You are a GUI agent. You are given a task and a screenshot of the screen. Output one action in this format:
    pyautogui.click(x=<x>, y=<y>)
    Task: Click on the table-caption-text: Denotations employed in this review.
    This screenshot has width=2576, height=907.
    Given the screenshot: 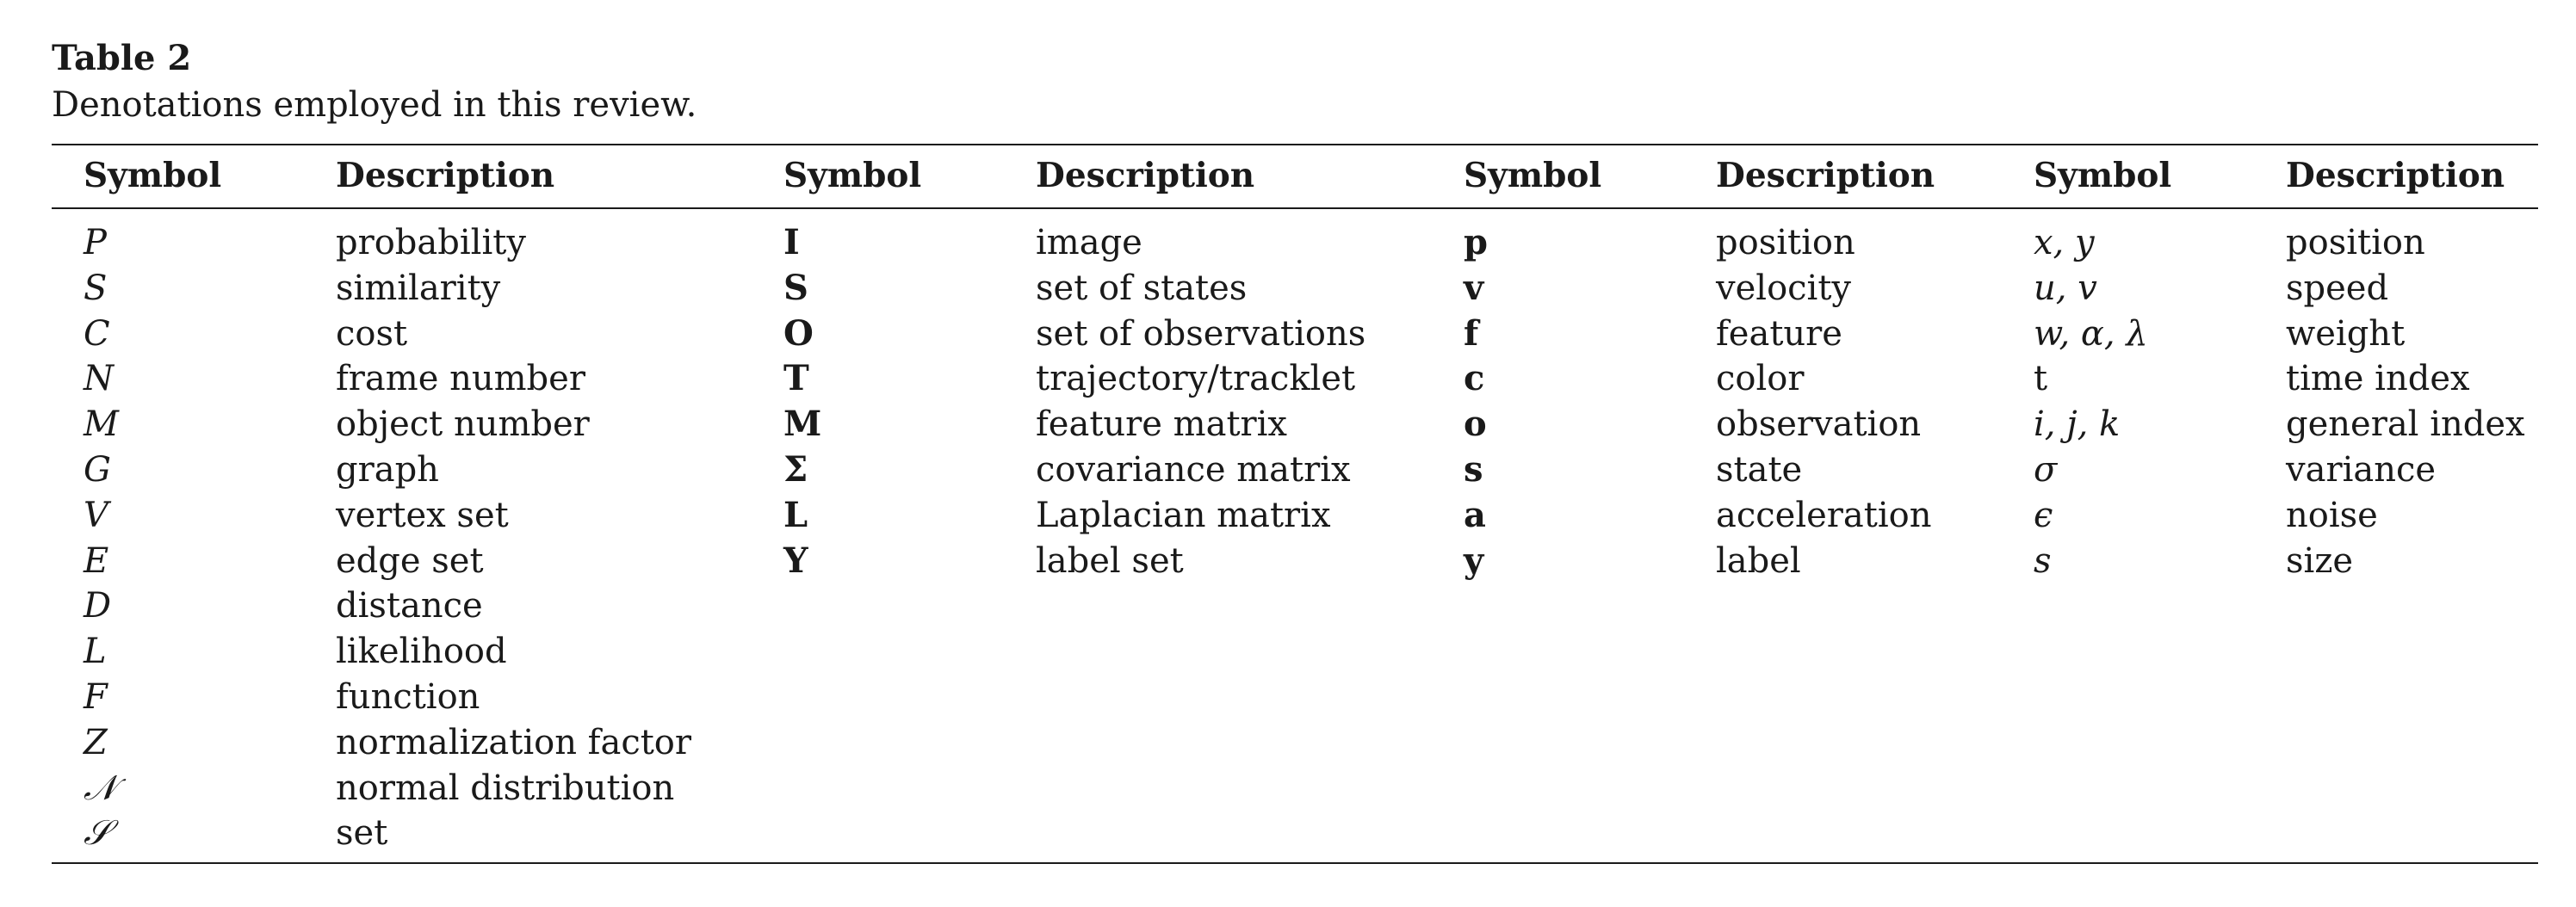 What is the action you would take?
    pyautogui.click(x=374, y=105)
    